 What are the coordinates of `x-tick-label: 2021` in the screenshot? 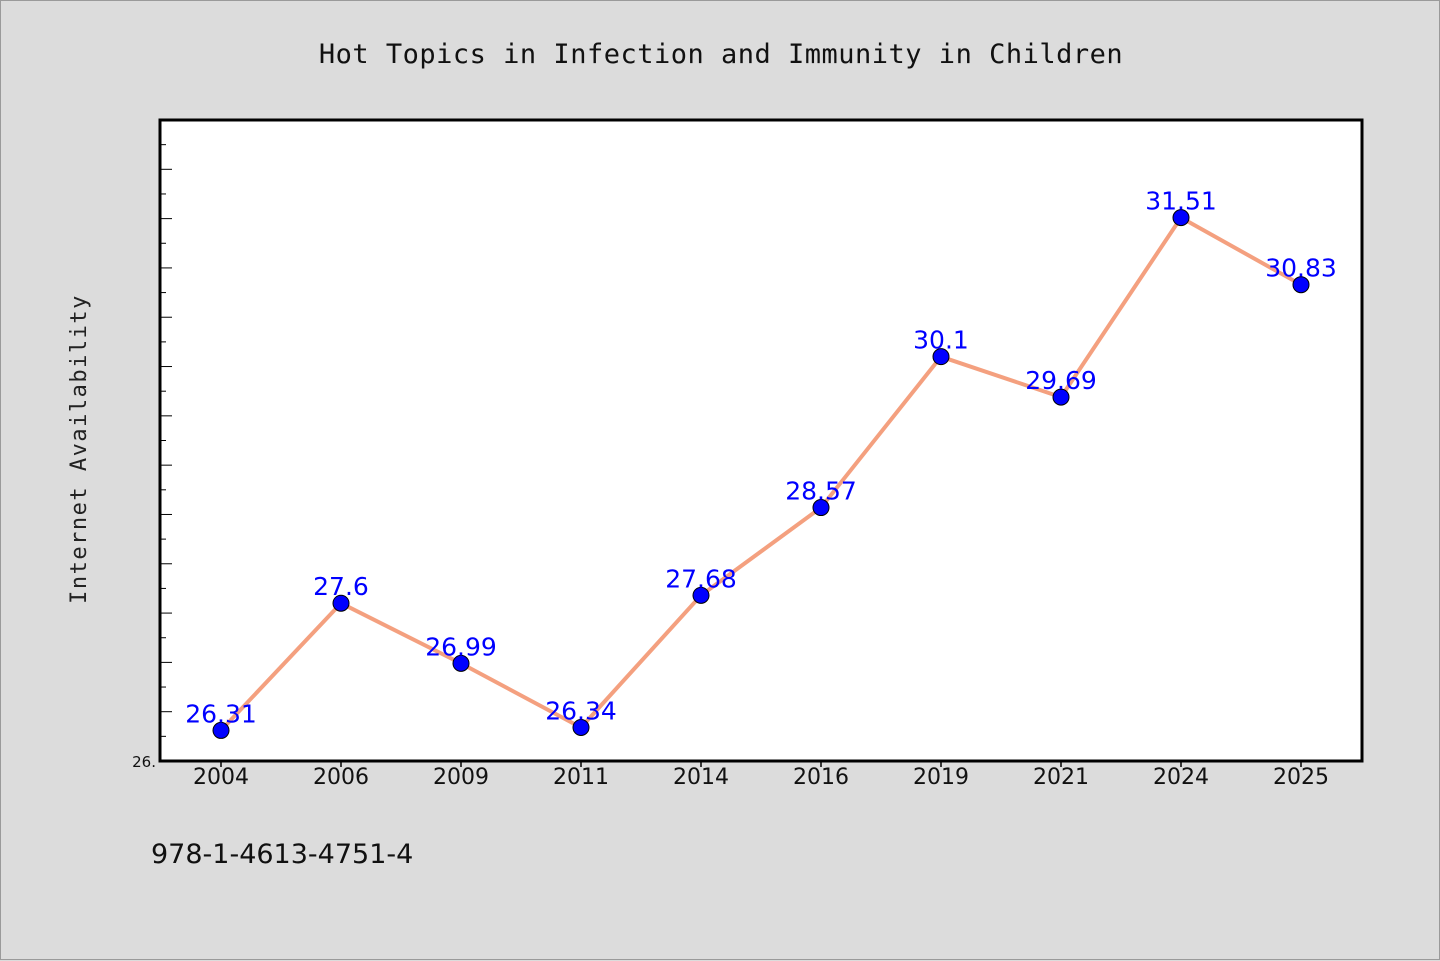 It's located at (1061, 777).